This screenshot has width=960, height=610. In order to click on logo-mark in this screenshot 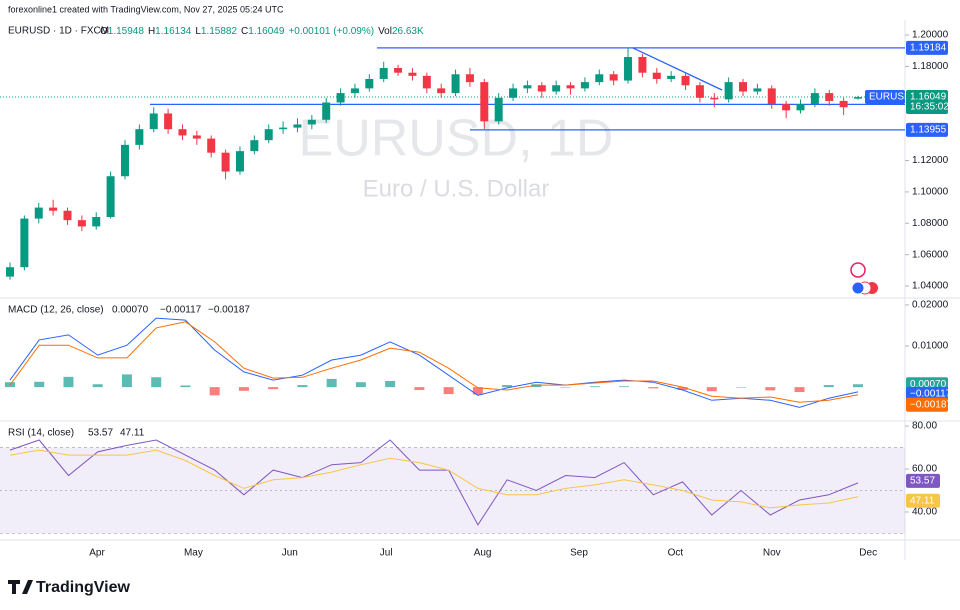, I will do `click(20, 587)`.